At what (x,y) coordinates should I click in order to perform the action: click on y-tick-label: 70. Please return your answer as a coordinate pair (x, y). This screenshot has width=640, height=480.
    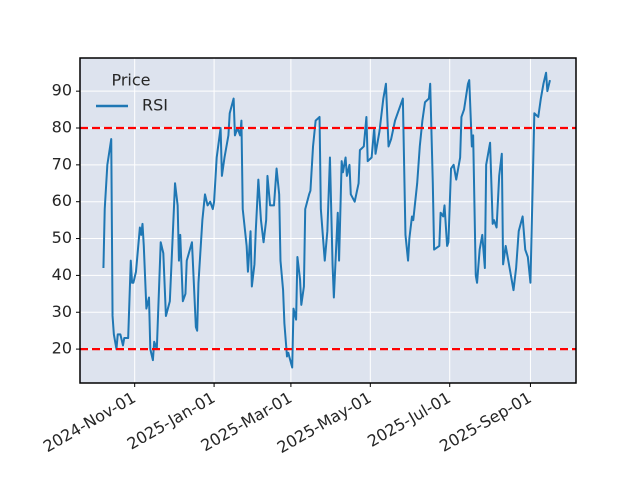
    Looking at the image, I should click on (62, 163).